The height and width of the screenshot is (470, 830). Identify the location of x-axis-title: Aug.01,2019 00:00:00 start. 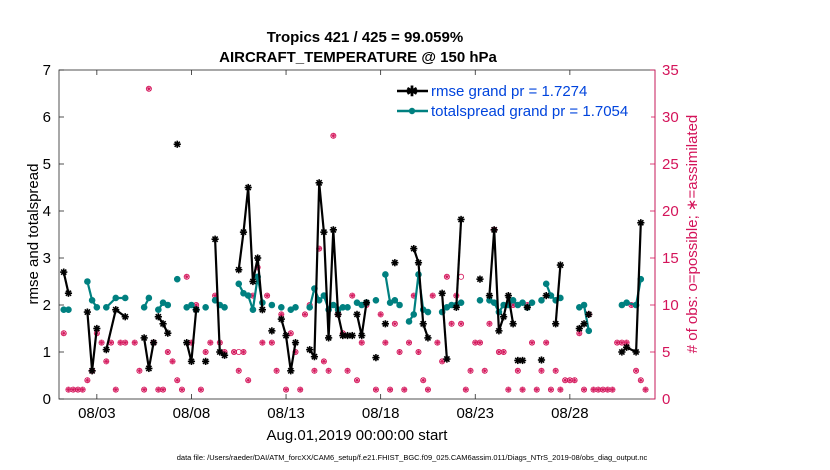
(358, 435).